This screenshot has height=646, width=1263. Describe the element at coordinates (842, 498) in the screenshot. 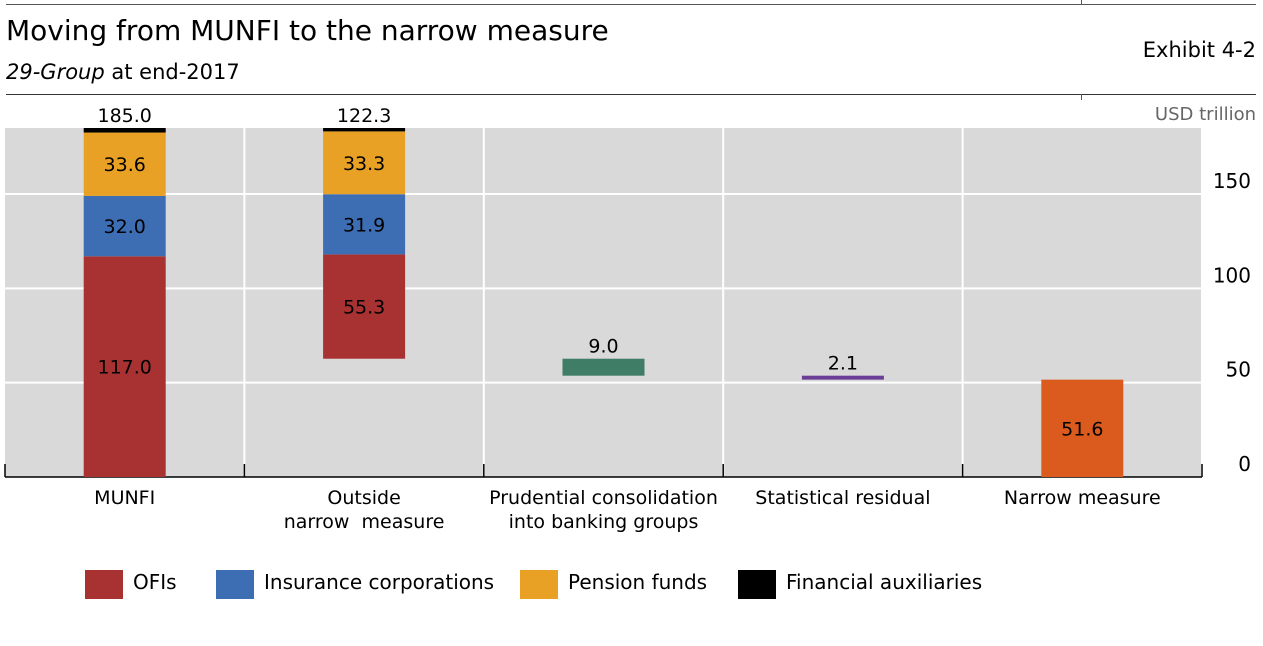

I see `x-tick-label: Statistical residual` at that location.